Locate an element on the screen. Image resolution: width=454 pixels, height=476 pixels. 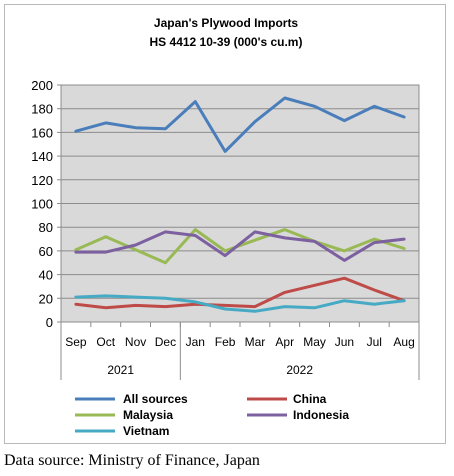
x-tick-label: Feb is located at coordinates (225, 342).